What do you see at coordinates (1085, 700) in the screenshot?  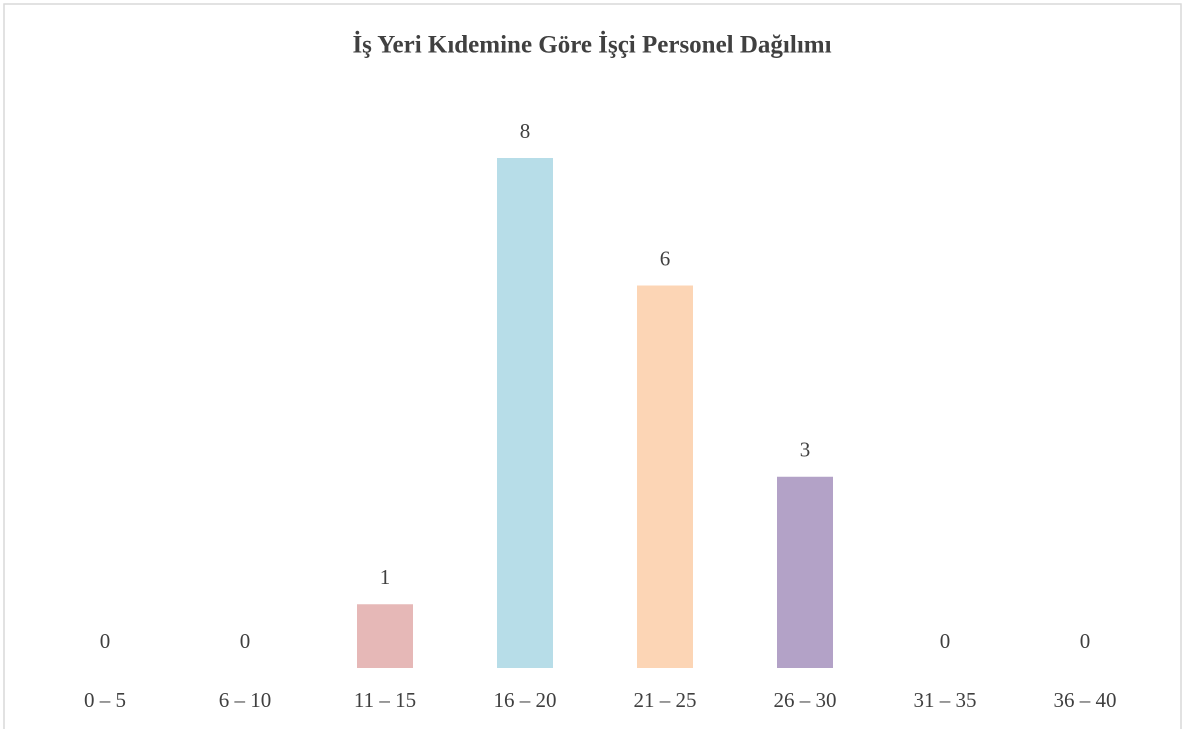 I see `x-tick-label: 36 – 40` at bounding box center [1085, 700].